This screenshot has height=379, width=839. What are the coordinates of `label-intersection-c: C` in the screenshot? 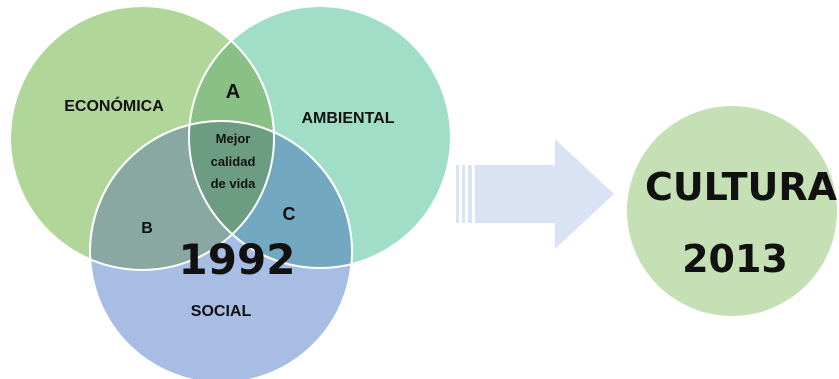 It's located at (289, 214).